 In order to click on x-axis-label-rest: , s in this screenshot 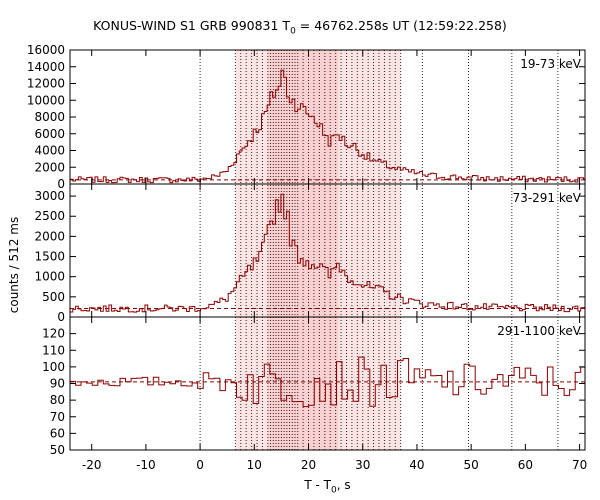, I will do `click(343, 485)`.